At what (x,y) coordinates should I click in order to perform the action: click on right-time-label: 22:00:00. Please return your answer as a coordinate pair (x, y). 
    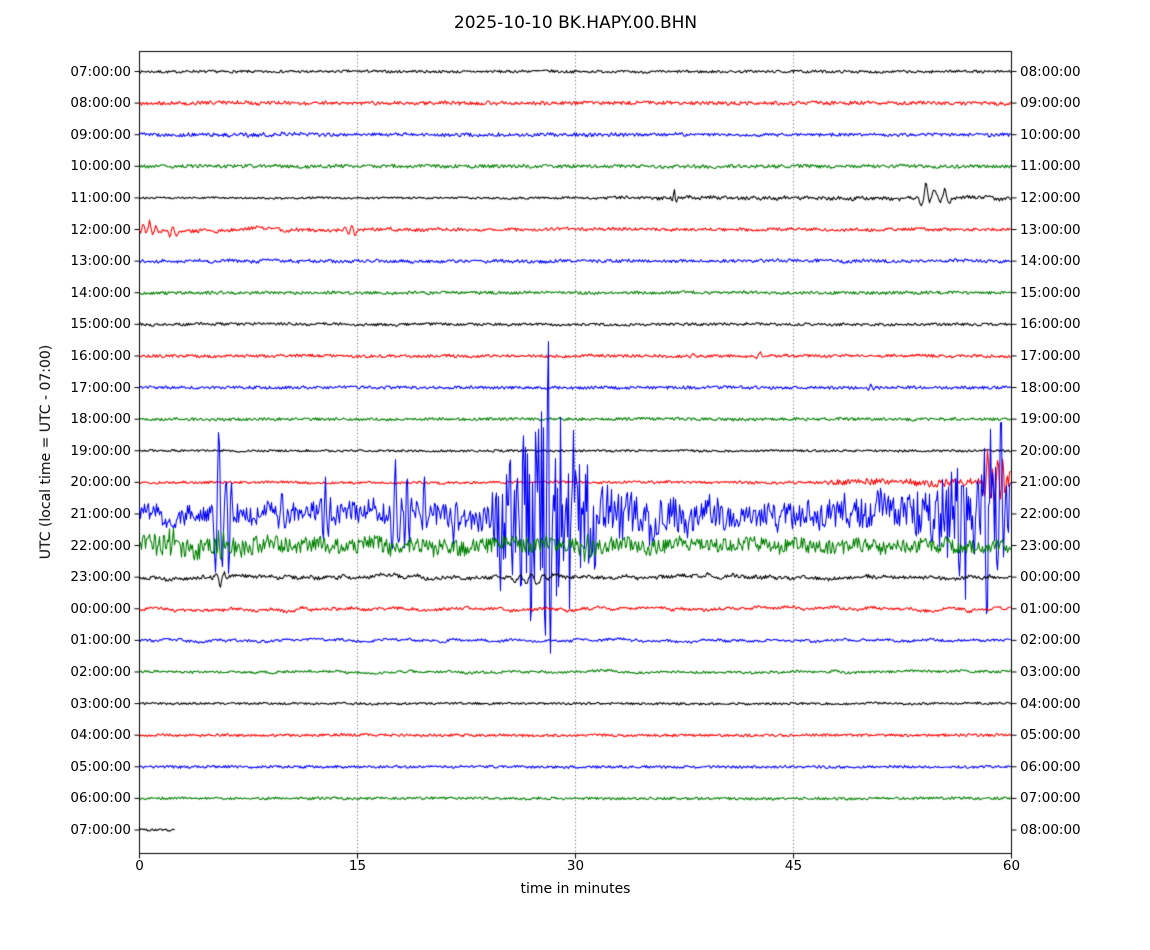
    Looking at the image, I should click on (1050, 513).